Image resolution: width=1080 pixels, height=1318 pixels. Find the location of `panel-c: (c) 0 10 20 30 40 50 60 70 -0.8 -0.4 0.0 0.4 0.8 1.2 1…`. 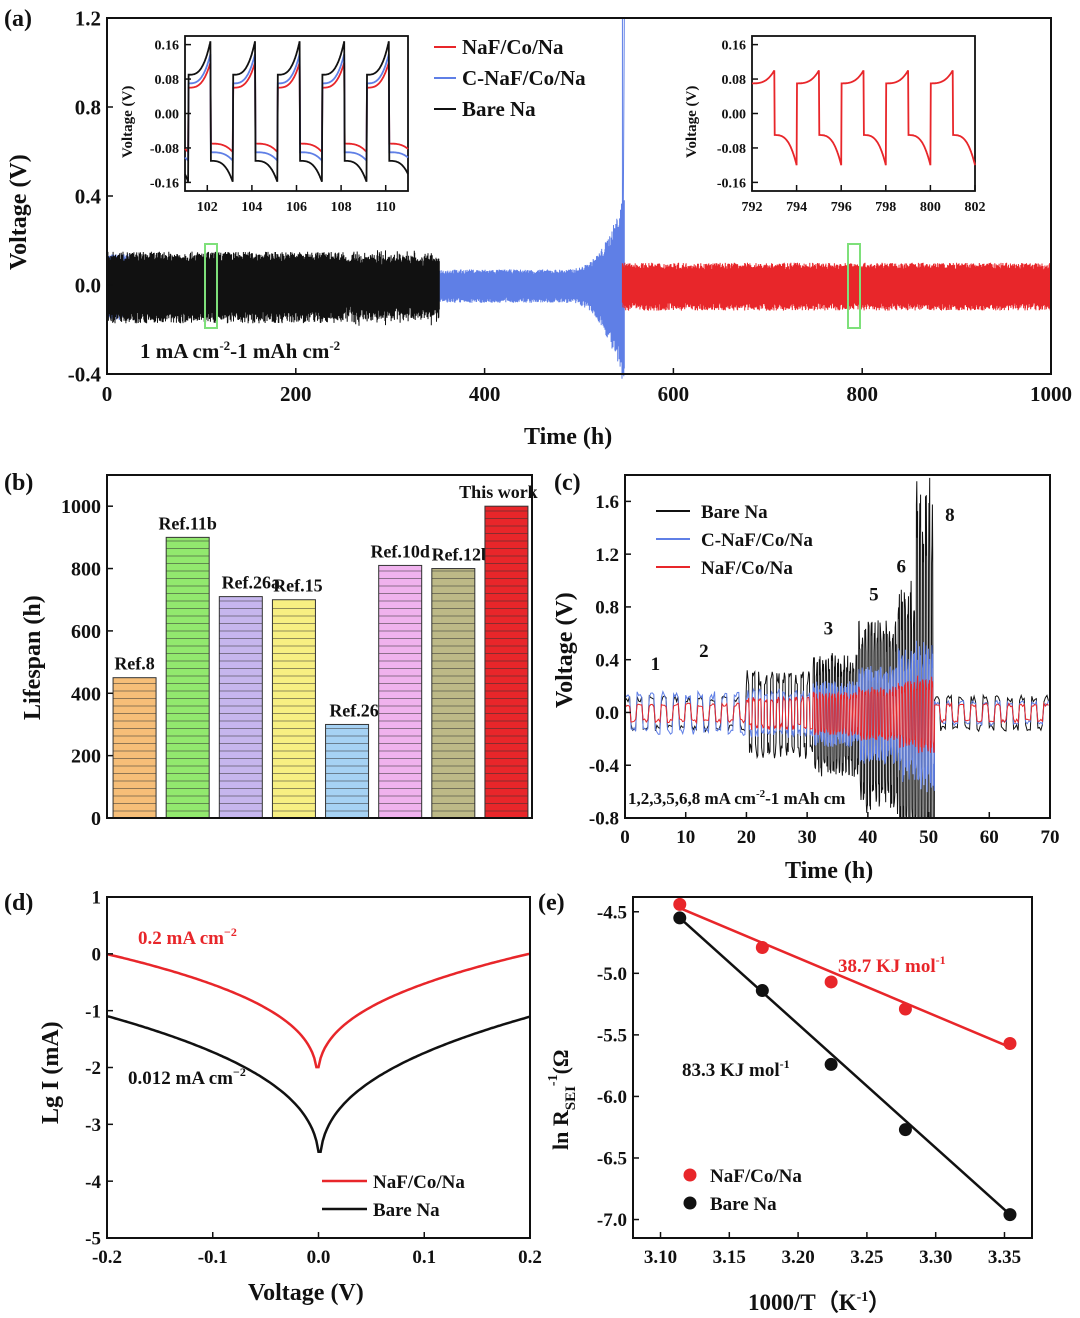

panel-c: (c) 0 10 20 30 40 50 60 70 -0.8 -0.4 0.0 0.4 0.8 1.2 1… is located at coordinates (806, 677).